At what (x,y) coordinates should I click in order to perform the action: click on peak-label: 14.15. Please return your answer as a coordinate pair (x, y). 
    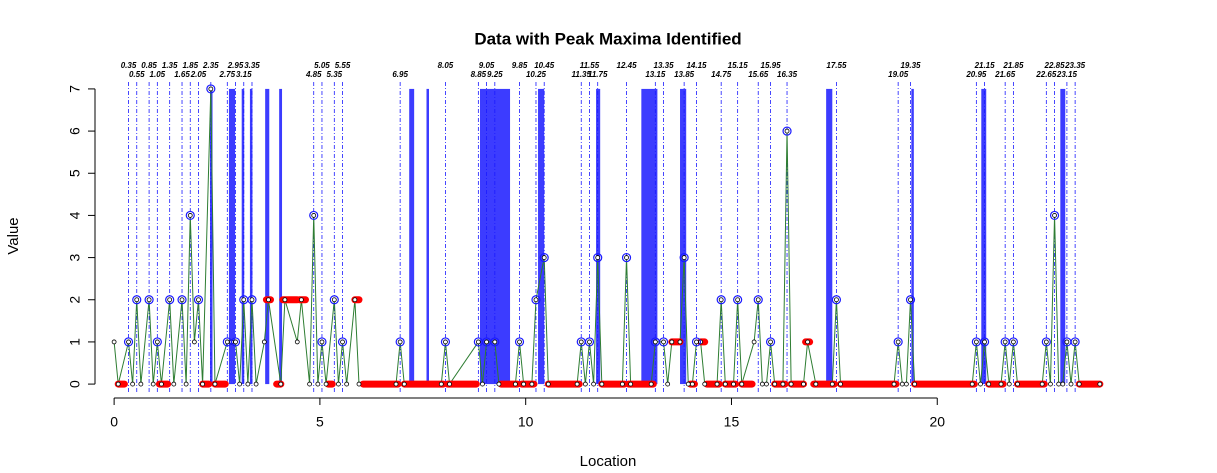
    Looking at the image, I should click on (696, 65).